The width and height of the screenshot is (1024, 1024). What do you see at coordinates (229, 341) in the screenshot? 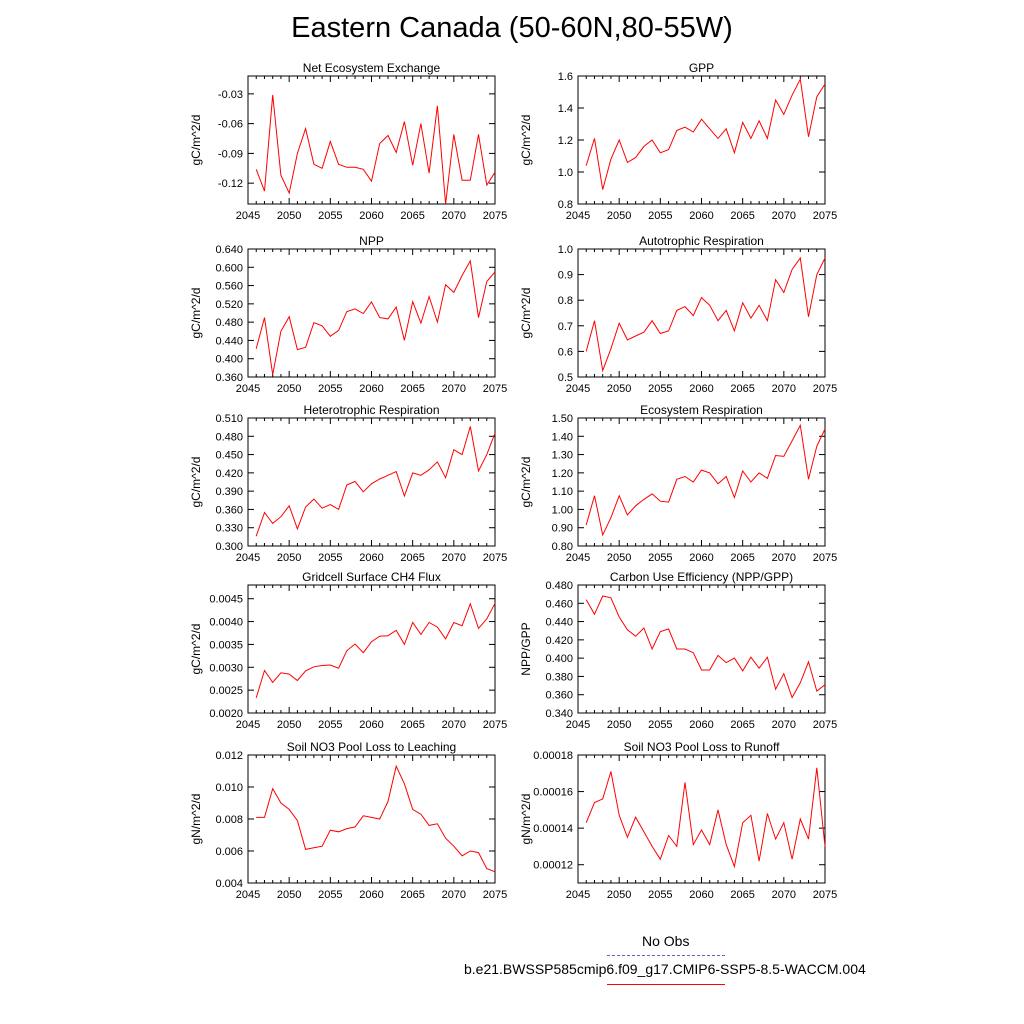
I see `y-tick-label: 0.440` at bounding box center [229, 341].